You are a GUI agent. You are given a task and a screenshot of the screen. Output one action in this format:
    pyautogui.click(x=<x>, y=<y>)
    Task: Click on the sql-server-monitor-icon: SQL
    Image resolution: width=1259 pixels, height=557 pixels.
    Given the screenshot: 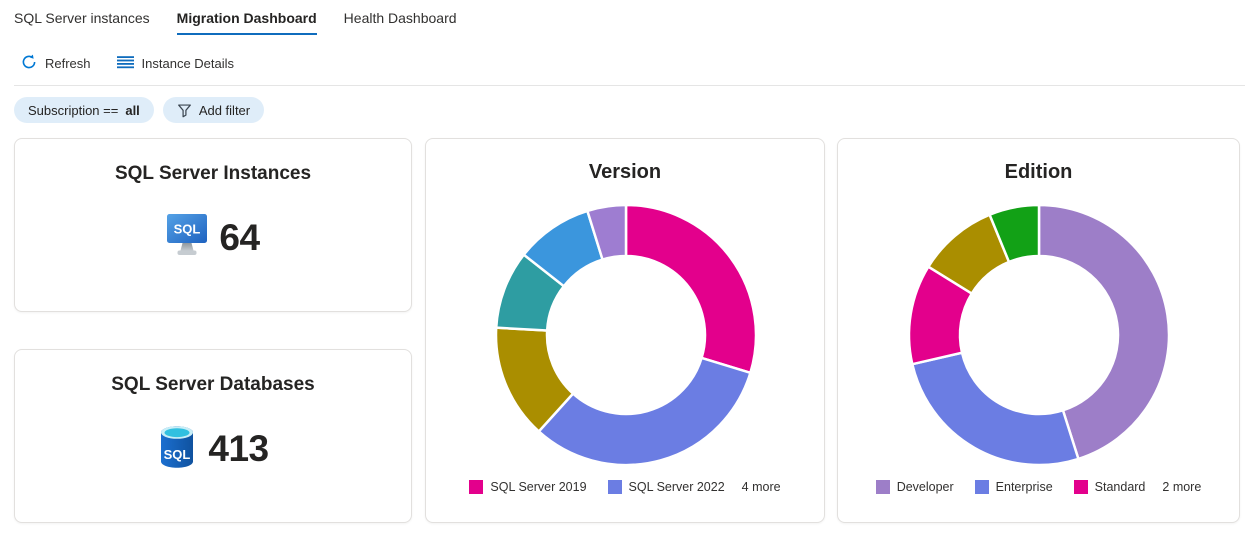 What is the action you would take?
    pyautogui.click(x=187, y=237)
    